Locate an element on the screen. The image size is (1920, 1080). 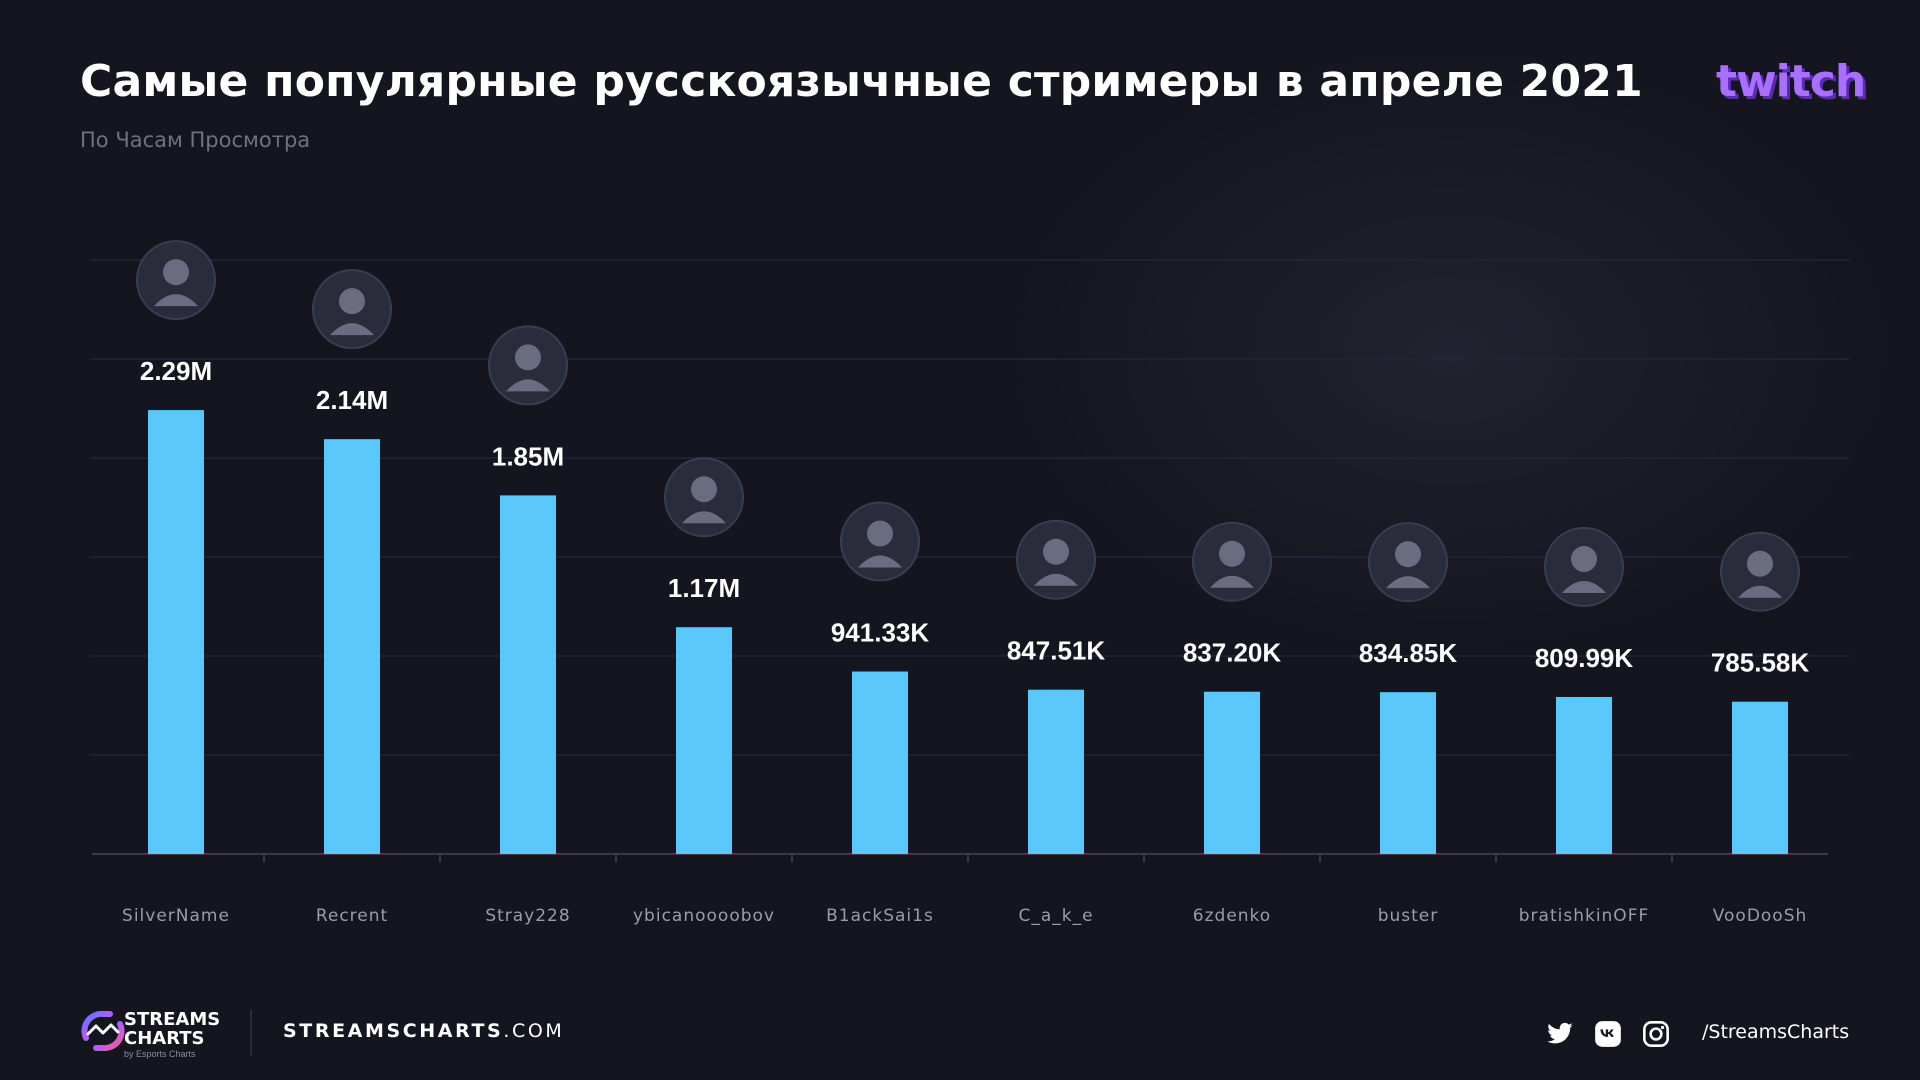
site-url-bold: STREAMSCHARTS is located at coordinates (393, 1031).